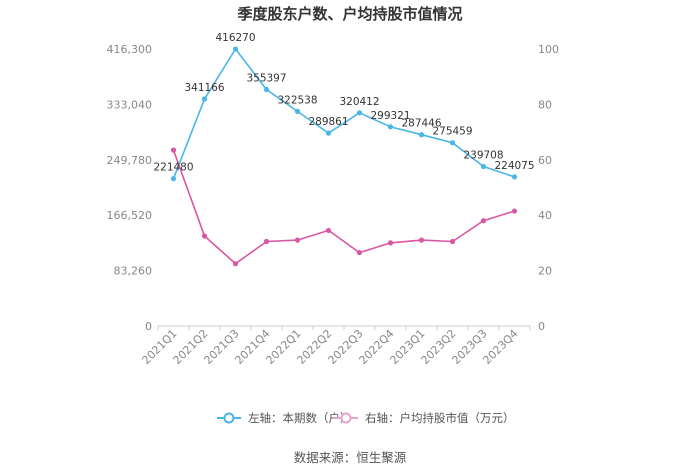  Describe the element at coordinates (349, 14) in the screenshot. I see `chart-title: 季度股东户数、户均持股市值情况` at that location.